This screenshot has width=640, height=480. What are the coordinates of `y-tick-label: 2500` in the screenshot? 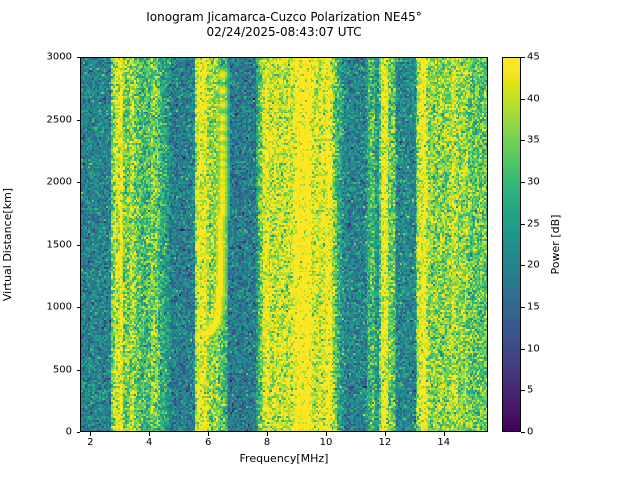 It's located at (59, 119).